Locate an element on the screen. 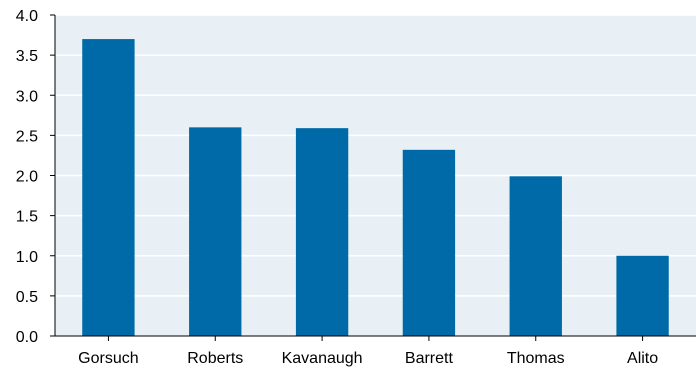  bar-kavanaugh is located at coordinates (322, 232).